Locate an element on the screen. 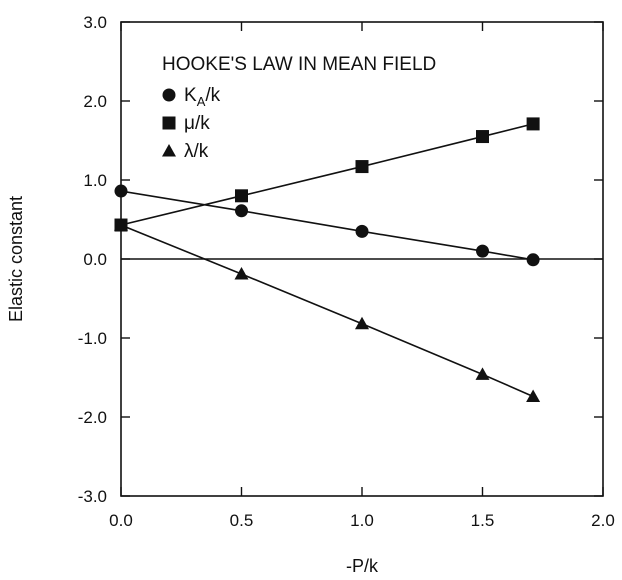 The width and height of the screenshot is (622, 580). series-circle is located at coordinates (327, 225).